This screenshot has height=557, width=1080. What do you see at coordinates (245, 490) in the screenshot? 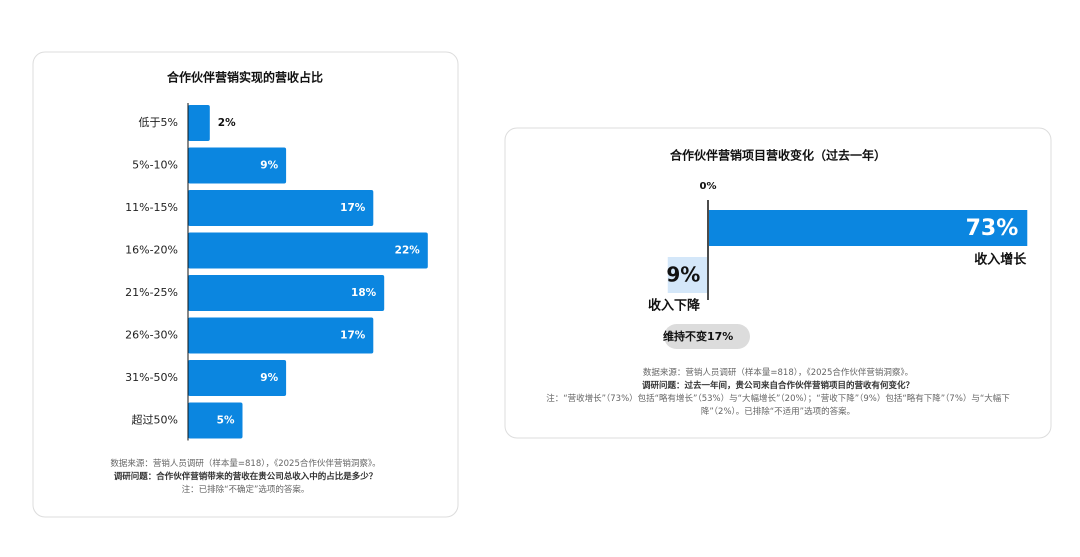
I see `note: 注：已排除“不确定”选项的答案。` at bounding box center [245, 490].